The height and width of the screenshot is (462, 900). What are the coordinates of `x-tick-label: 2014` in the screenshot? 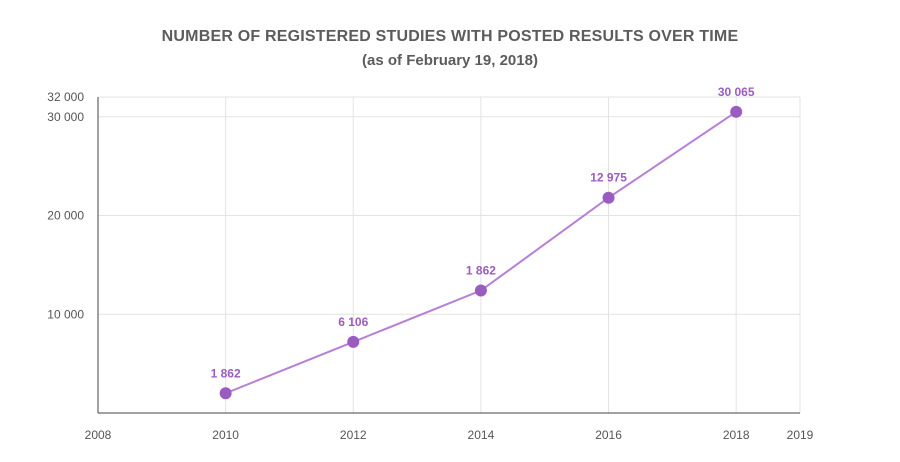 It's located at (481, 435).